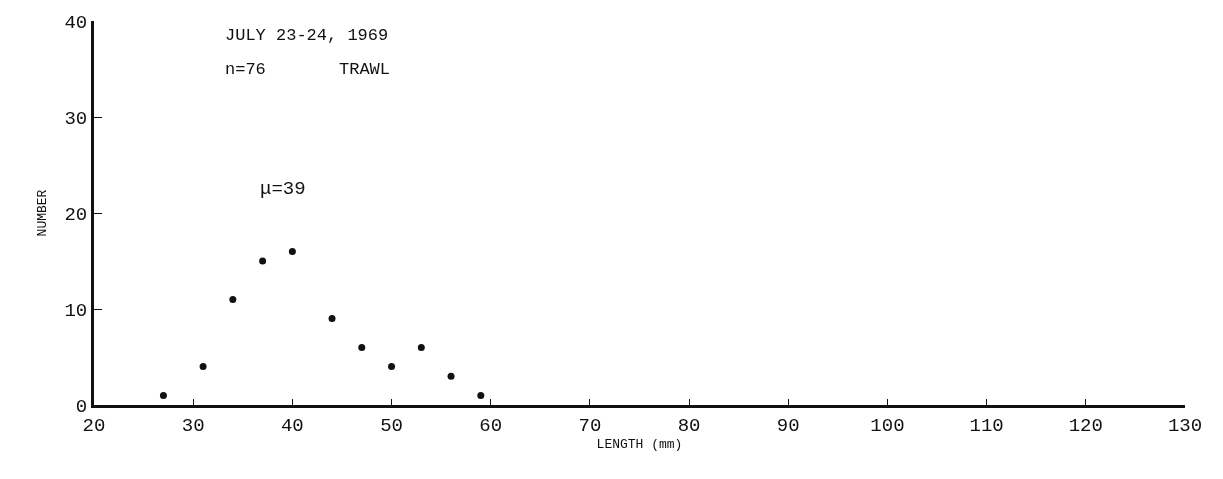 The width and height of the screenshot is (1223, 479). What do you see at coordinates (639, 444) in the screenshot?
I see `x-axis-title: LENGTH (mm)` at bounding box center [639, 444].